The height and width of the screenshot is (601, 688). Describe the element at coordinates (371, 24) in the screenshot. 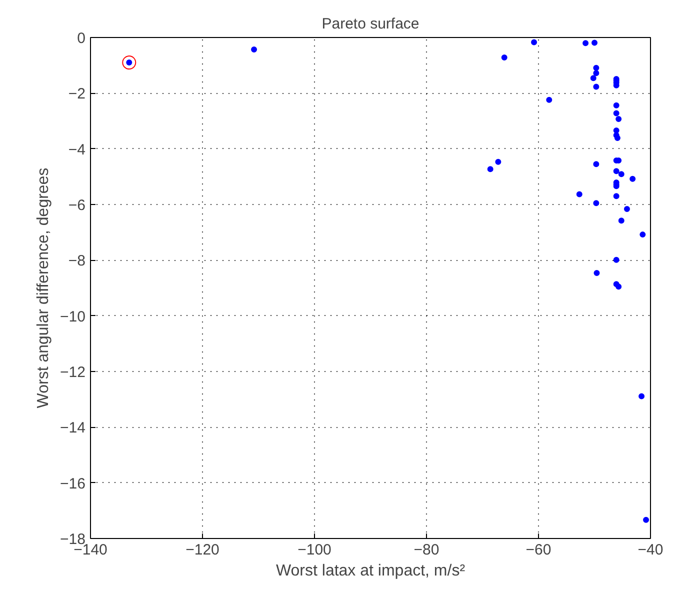

I see `chart-title: Pareto surface` at that location.